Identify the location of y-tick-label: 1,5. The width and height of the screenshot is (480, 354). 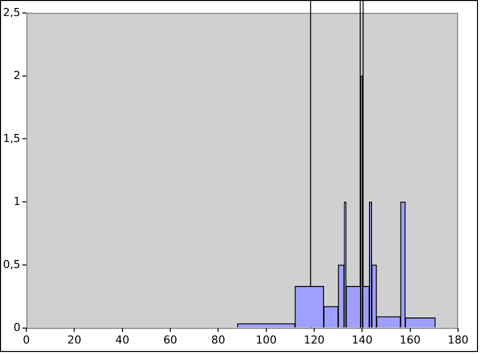
(11, 138).